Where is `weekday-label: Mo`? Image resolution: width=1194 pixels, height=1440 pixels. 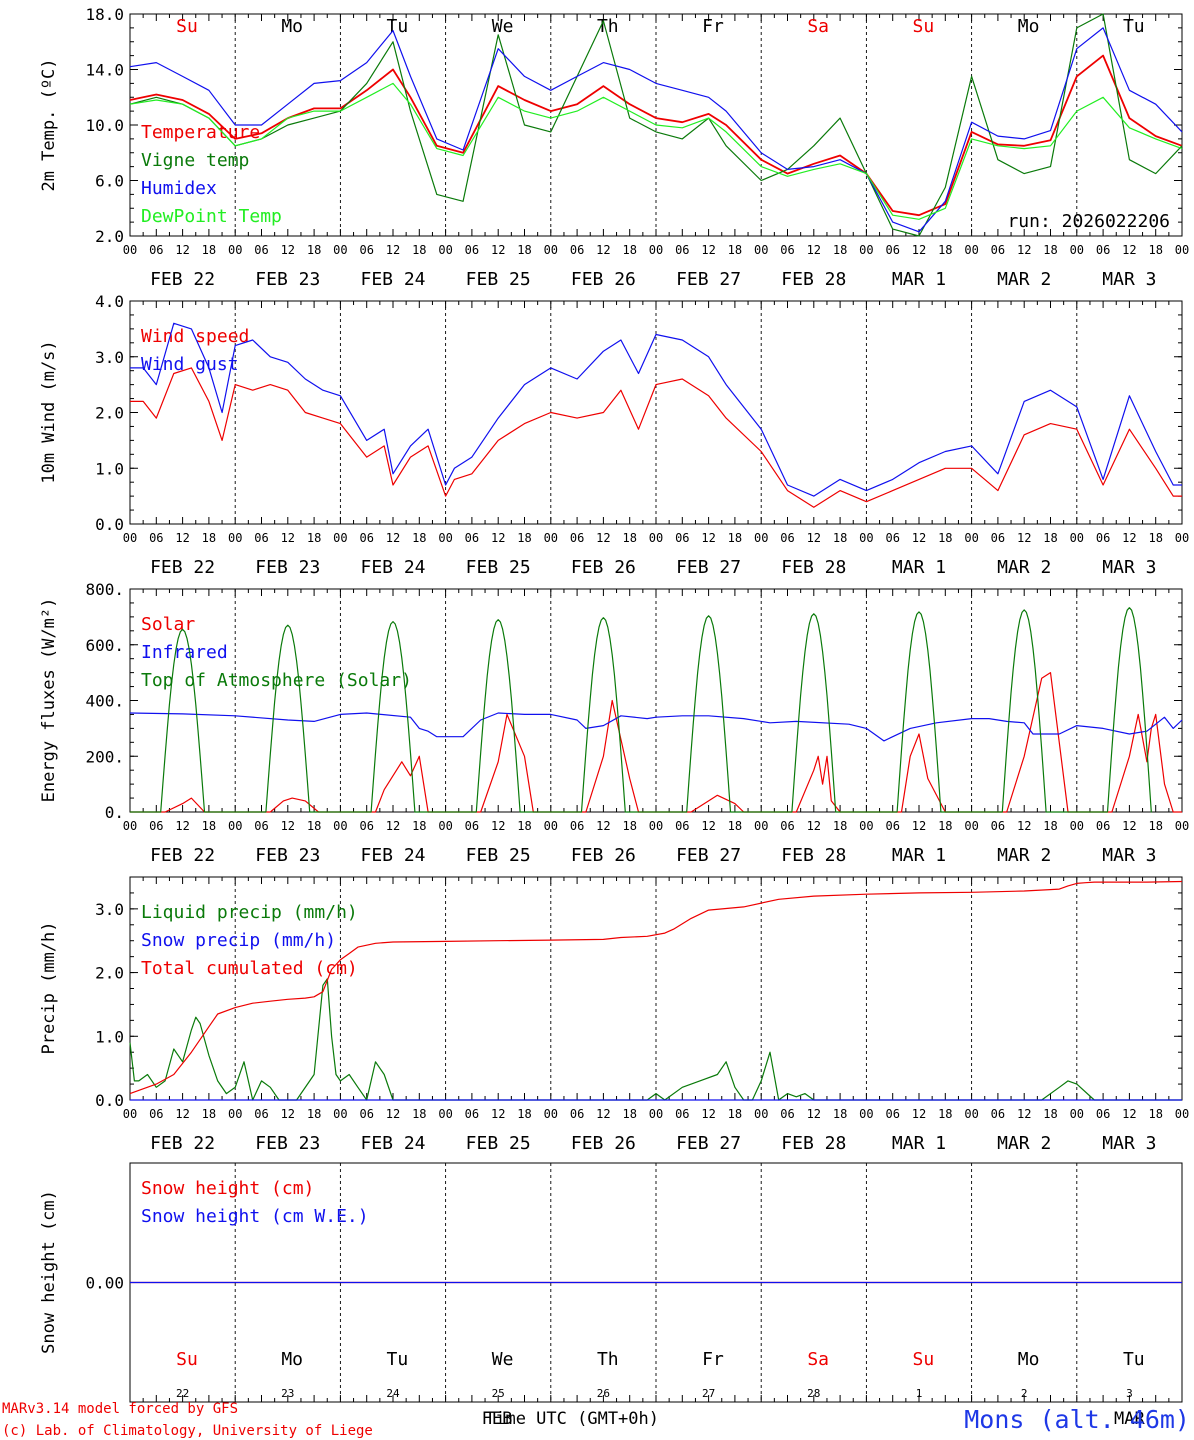 weekday-label: Mo is located at coordinates (1029, 1359).